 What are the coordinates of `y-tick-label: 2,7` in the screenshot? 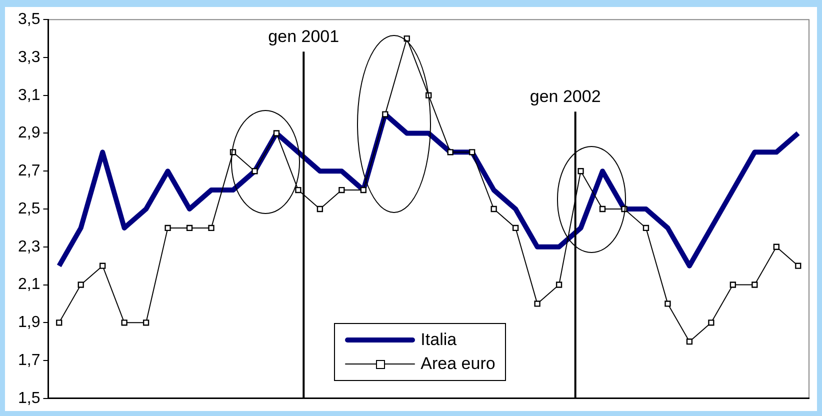 It's located at (29, 171).